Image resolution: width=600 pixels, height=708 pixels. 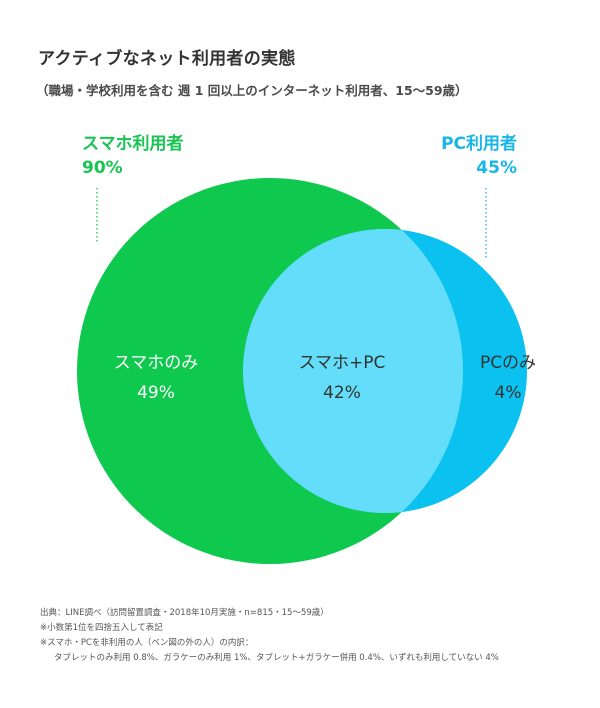 What do you see at coordinates (508, 378) in the screenshot?
I see `pc-only-region-label: PCのみ 4%` at bounding box center [508, 378].